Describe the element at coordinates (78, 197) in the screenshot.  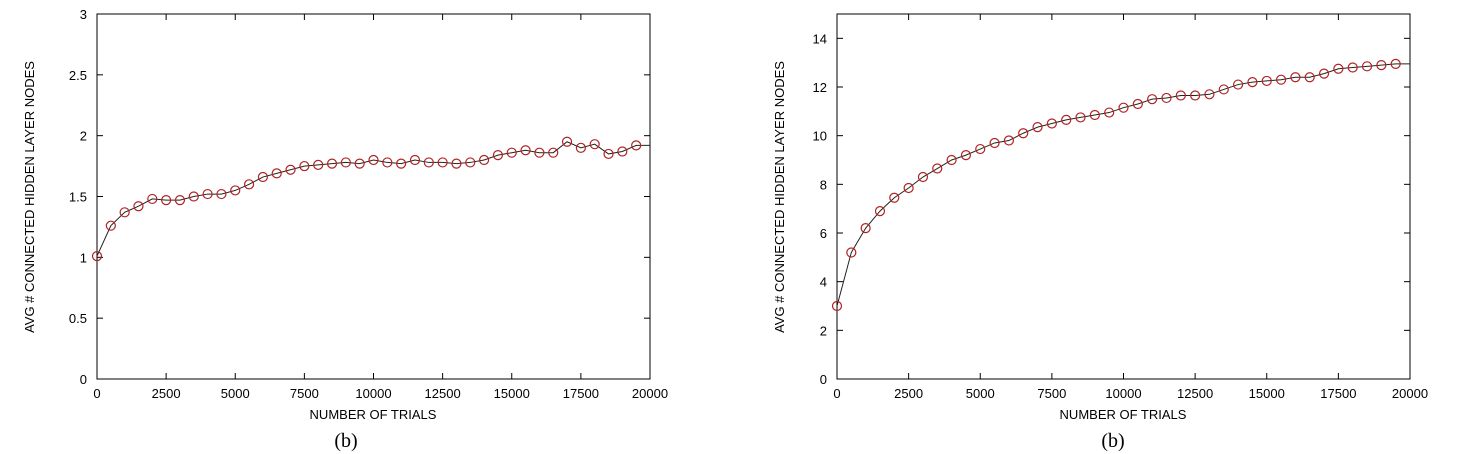
I see `y-tick-label: 1.5` at that location.